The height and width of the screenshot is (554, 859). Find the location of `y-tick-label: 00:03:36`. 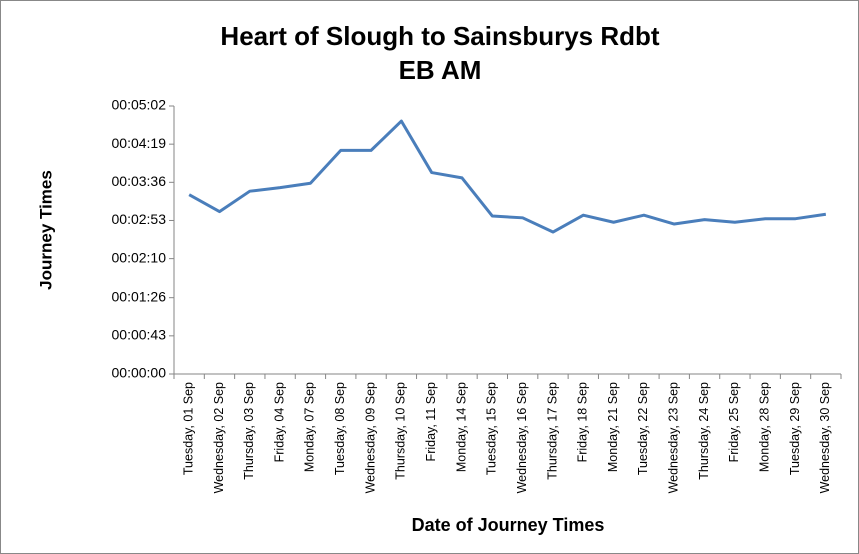

y-tick-label: 00:03:36 is located at coordinates (139, 181).